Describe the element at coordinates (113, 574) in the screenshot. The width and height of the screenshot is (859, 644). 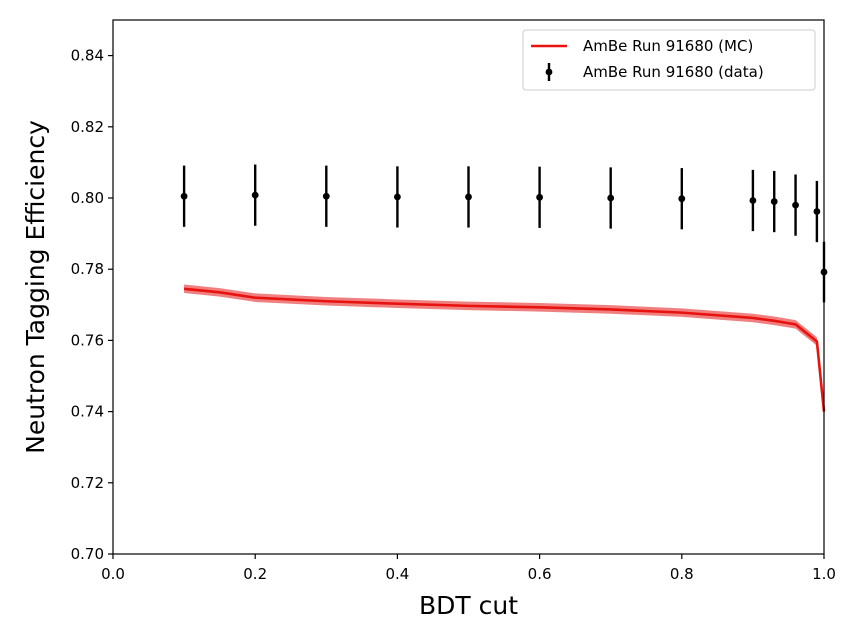
I see `x-tick-label: 0.0` at that location.